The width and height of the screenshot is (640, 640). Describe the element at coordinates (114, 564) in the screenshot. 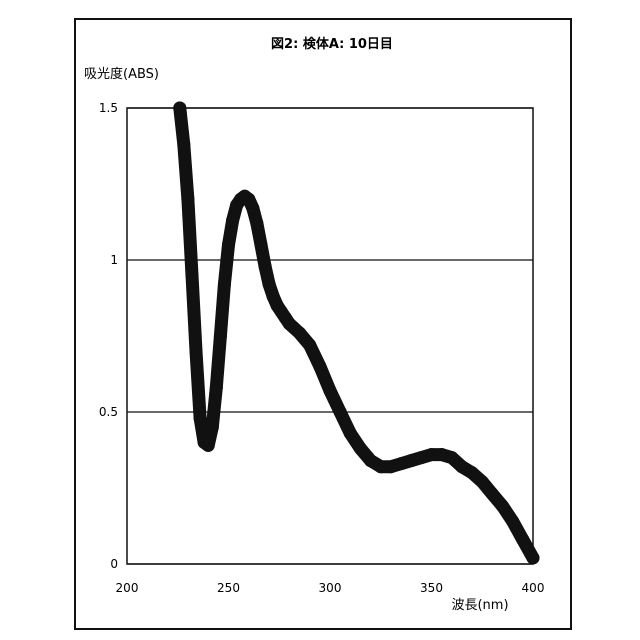

I see `y-tick-label-0: 0` at that location.